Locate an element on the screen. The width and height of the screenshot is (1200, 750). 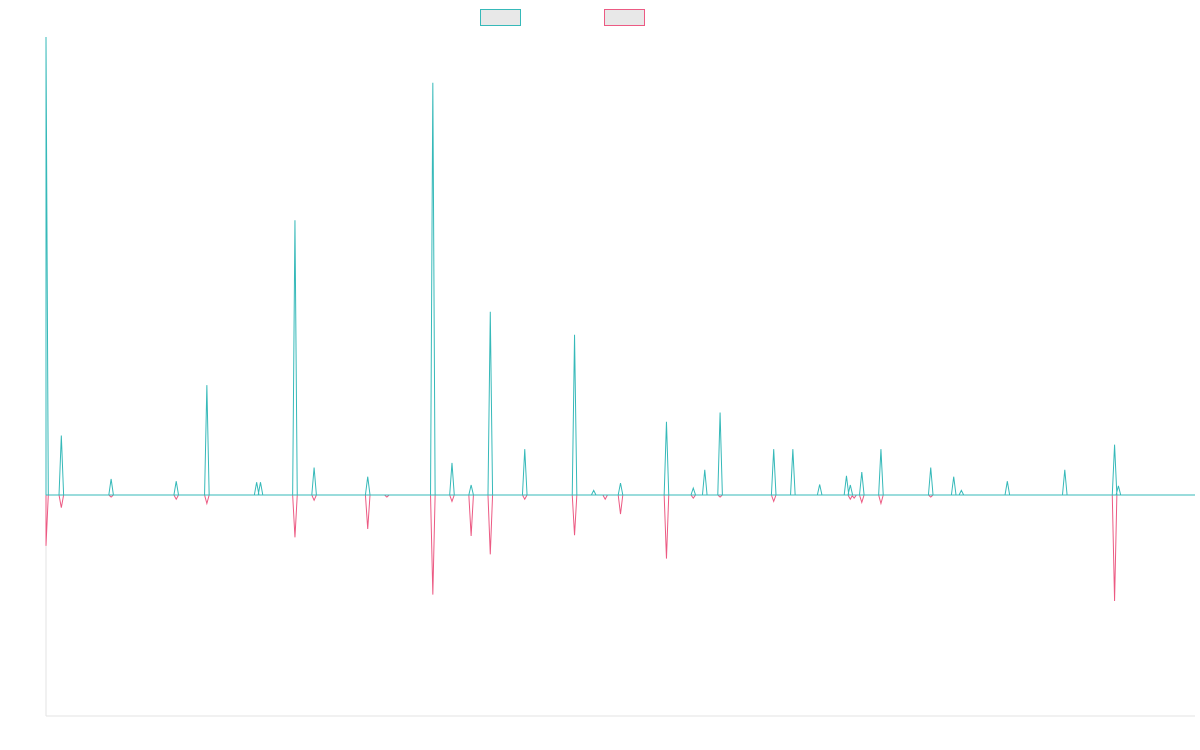
legend is located at coordinates (562, 17).